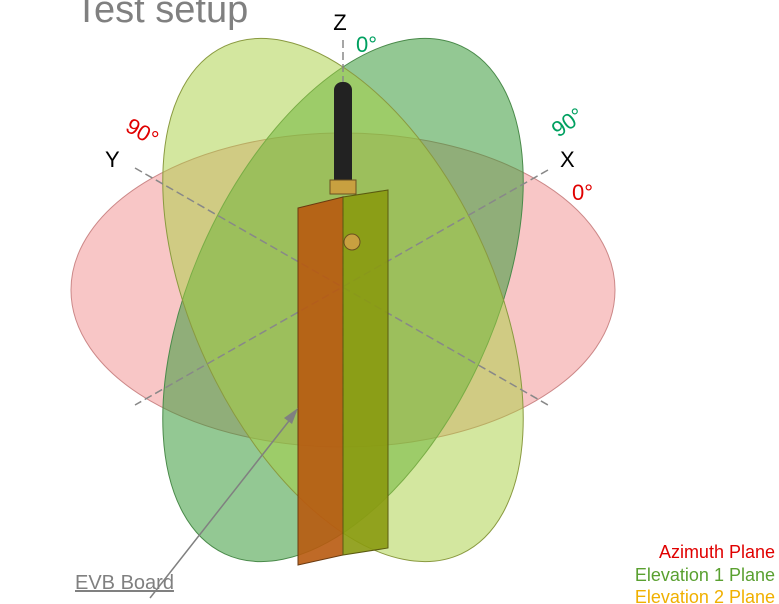  Describe the element at coordinates (343, 187) in the screenshot. I see `connector` at that location.